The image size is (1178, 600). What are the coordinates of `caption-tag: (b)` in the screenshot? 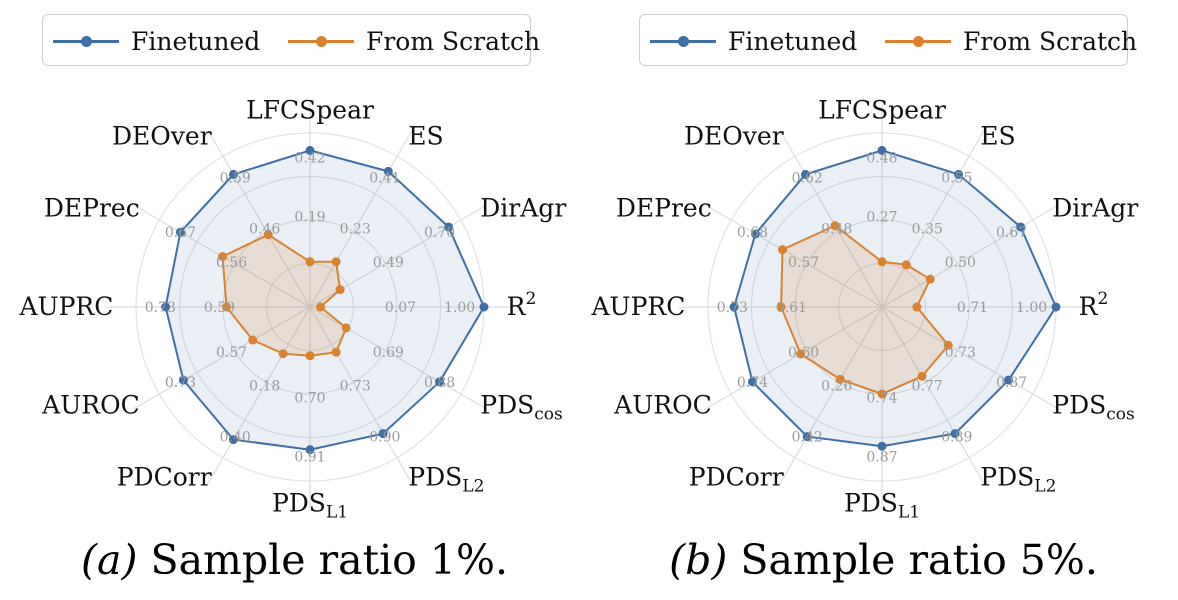 It's located at (698, 560).